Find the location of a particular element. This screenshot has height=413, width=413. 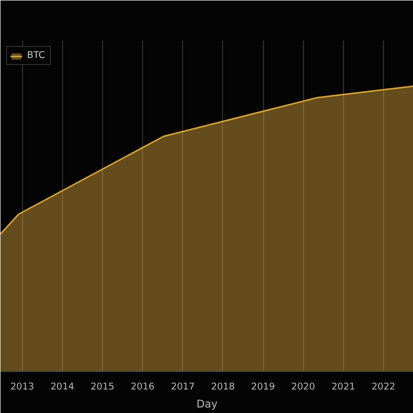

x-axis-title: Day is located at coordinates (207, 404).